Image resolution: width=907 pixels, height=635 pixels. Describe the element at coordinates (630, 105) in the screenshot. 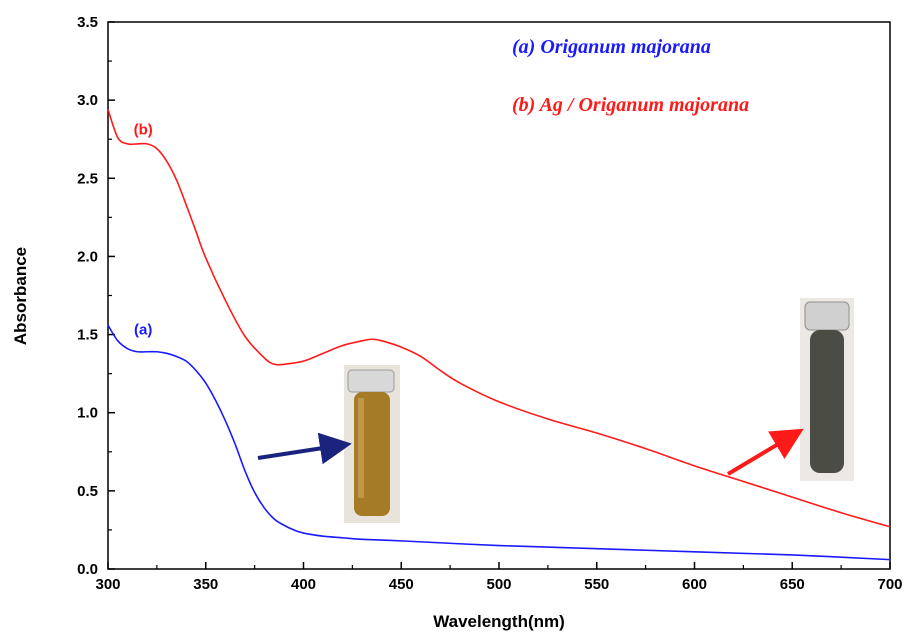

I see `legend-item-b: (b) Ag / Origanum majorana` at that location.